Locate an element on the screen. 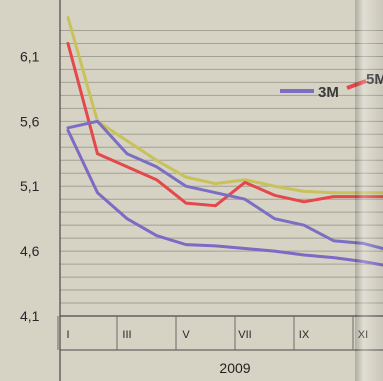 Image resolution: width=383 pixels, height=381 pixels. legend-label-5m: 5M is located at coordinates (374, 79).